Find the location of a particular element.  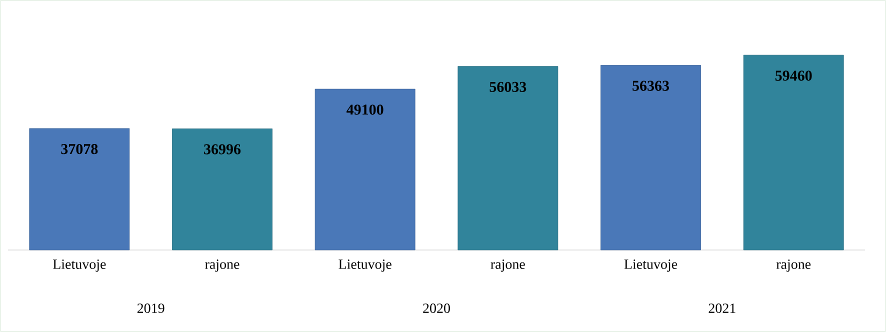

data-label: 56033 is located at coordinates (508, 87).